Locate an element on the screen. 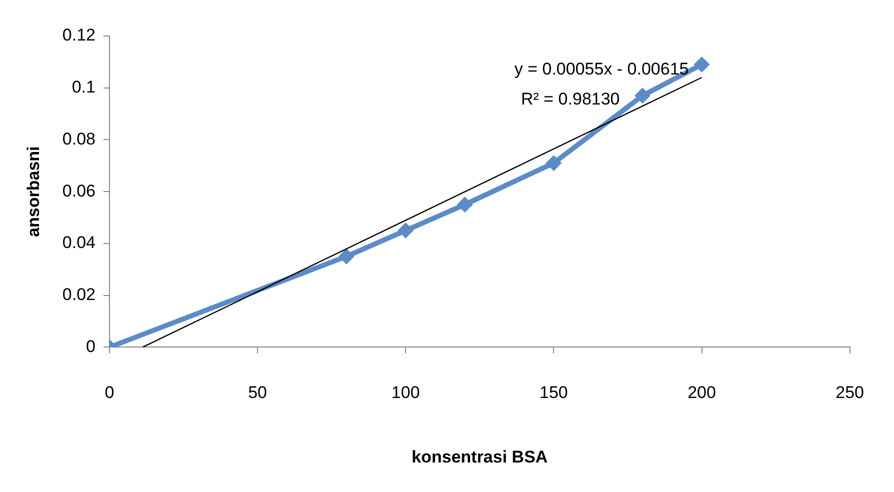 Image resolution: width=894 pixels, height=492 pixels. x-tick-label: 100 is located at coordinates (405, 392).